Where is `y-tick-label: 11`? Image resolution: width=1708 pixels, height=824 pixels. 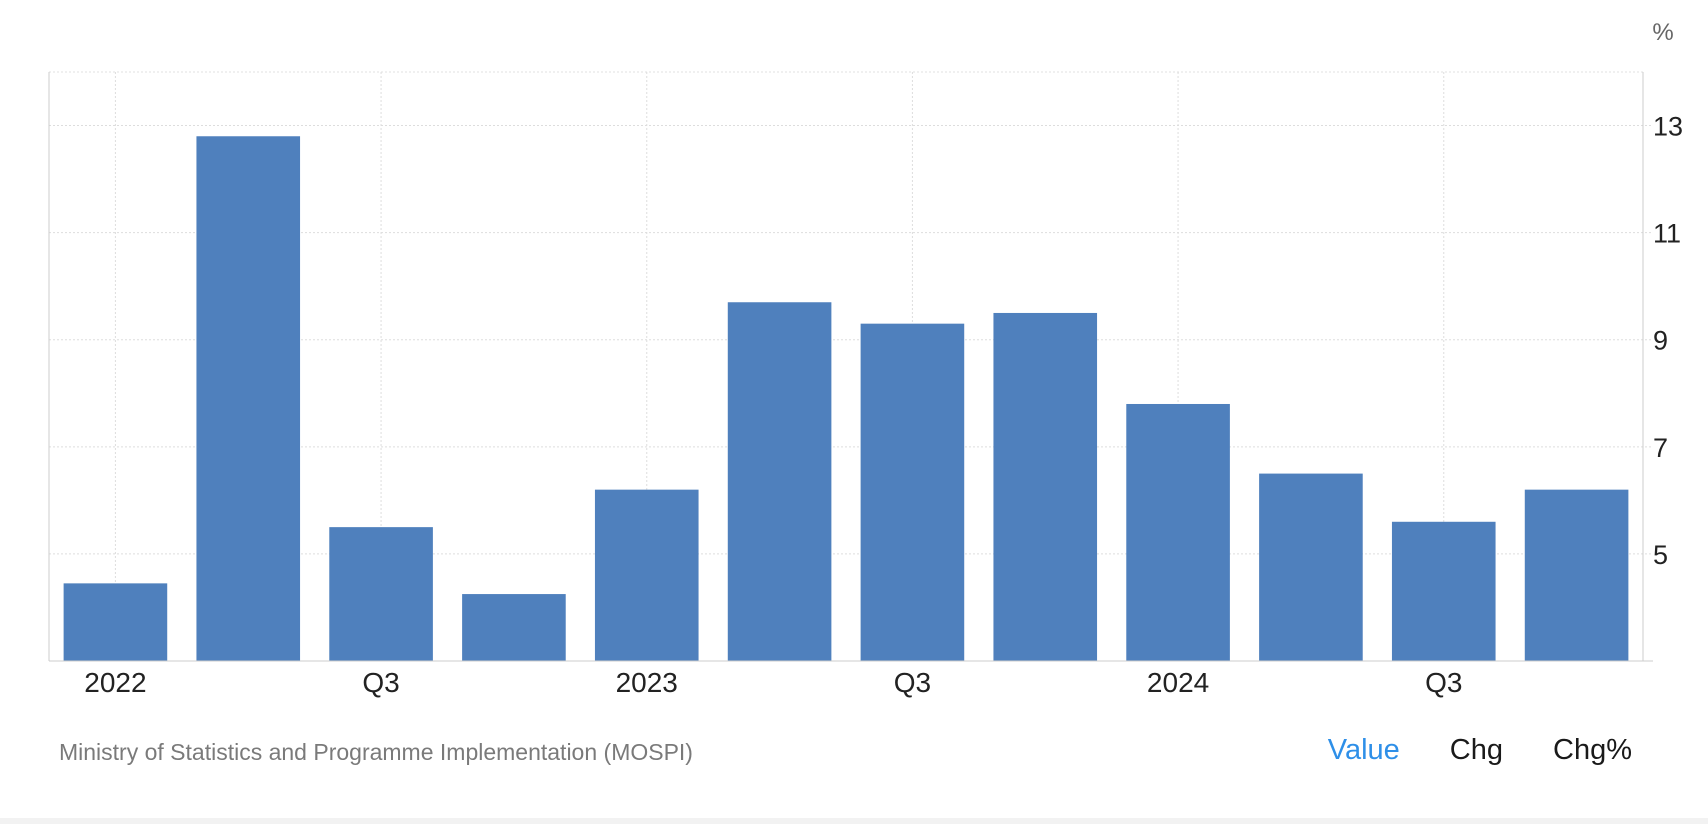 y-tick-label: 11 is located at coordinates (1667, 234).